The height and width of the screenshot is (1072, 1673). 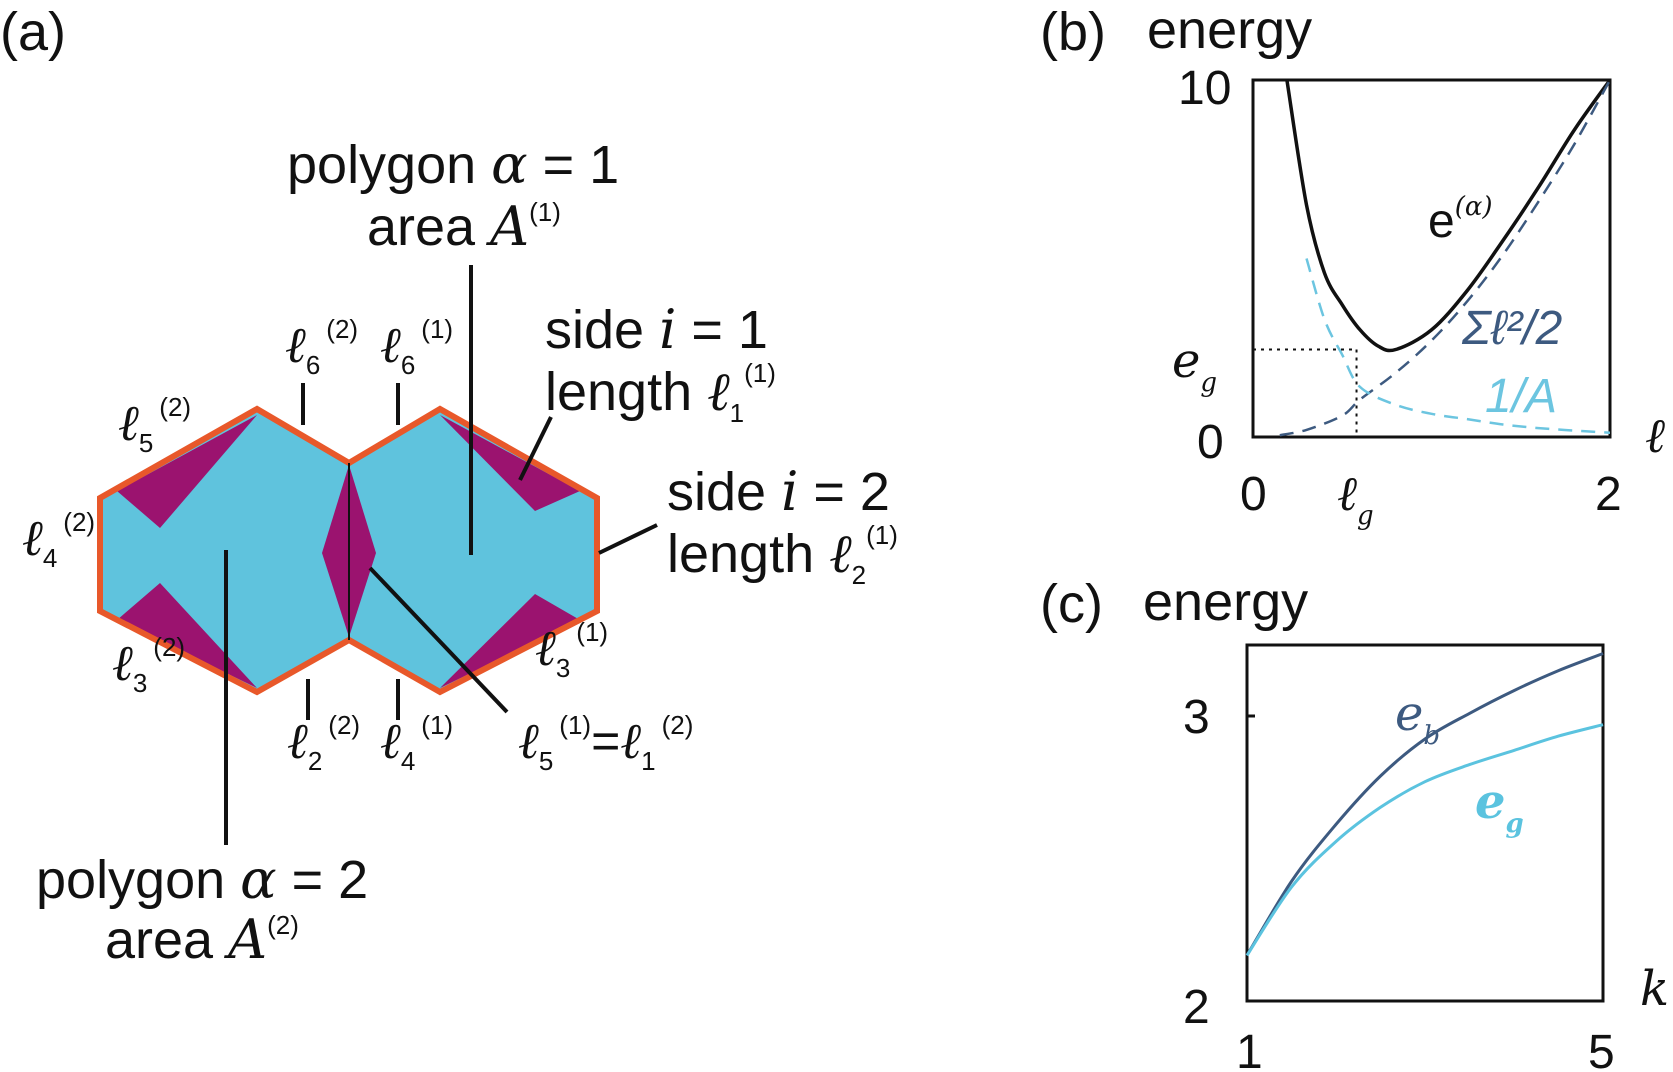 I want to click on chart-b-xtick-2: 2, so click(x=1608, y=494).